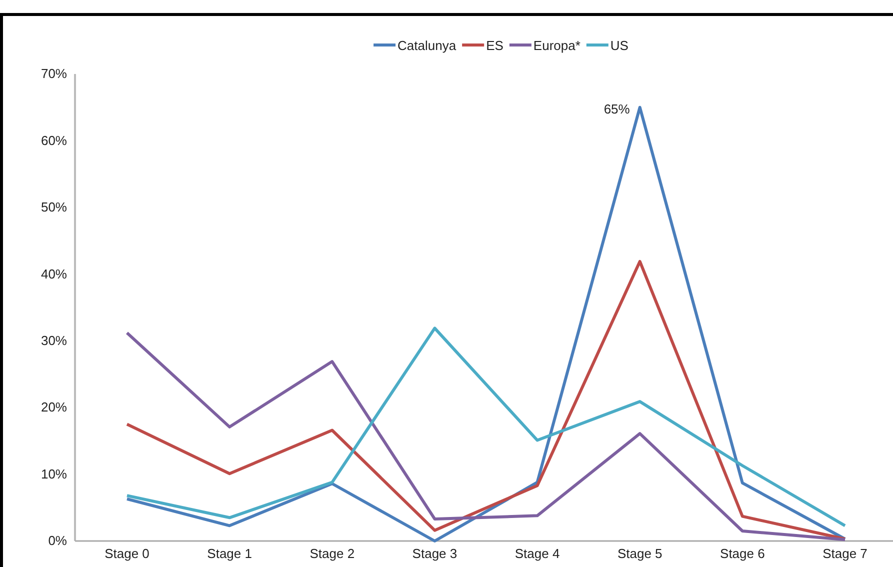 This screenshot has width=893, height=567. What do you see at coordinates (54, 74) in the screenshot?
I see `y-tick-label: 70%` at bounding box center [54, 74].